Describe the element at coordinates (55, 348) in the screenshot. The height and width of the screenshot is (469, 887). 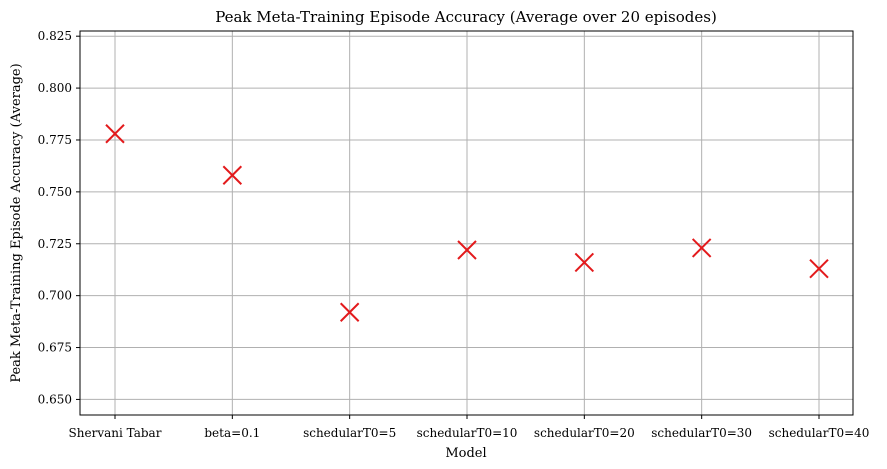
I see `y-tick-label: 0.675` at that location.